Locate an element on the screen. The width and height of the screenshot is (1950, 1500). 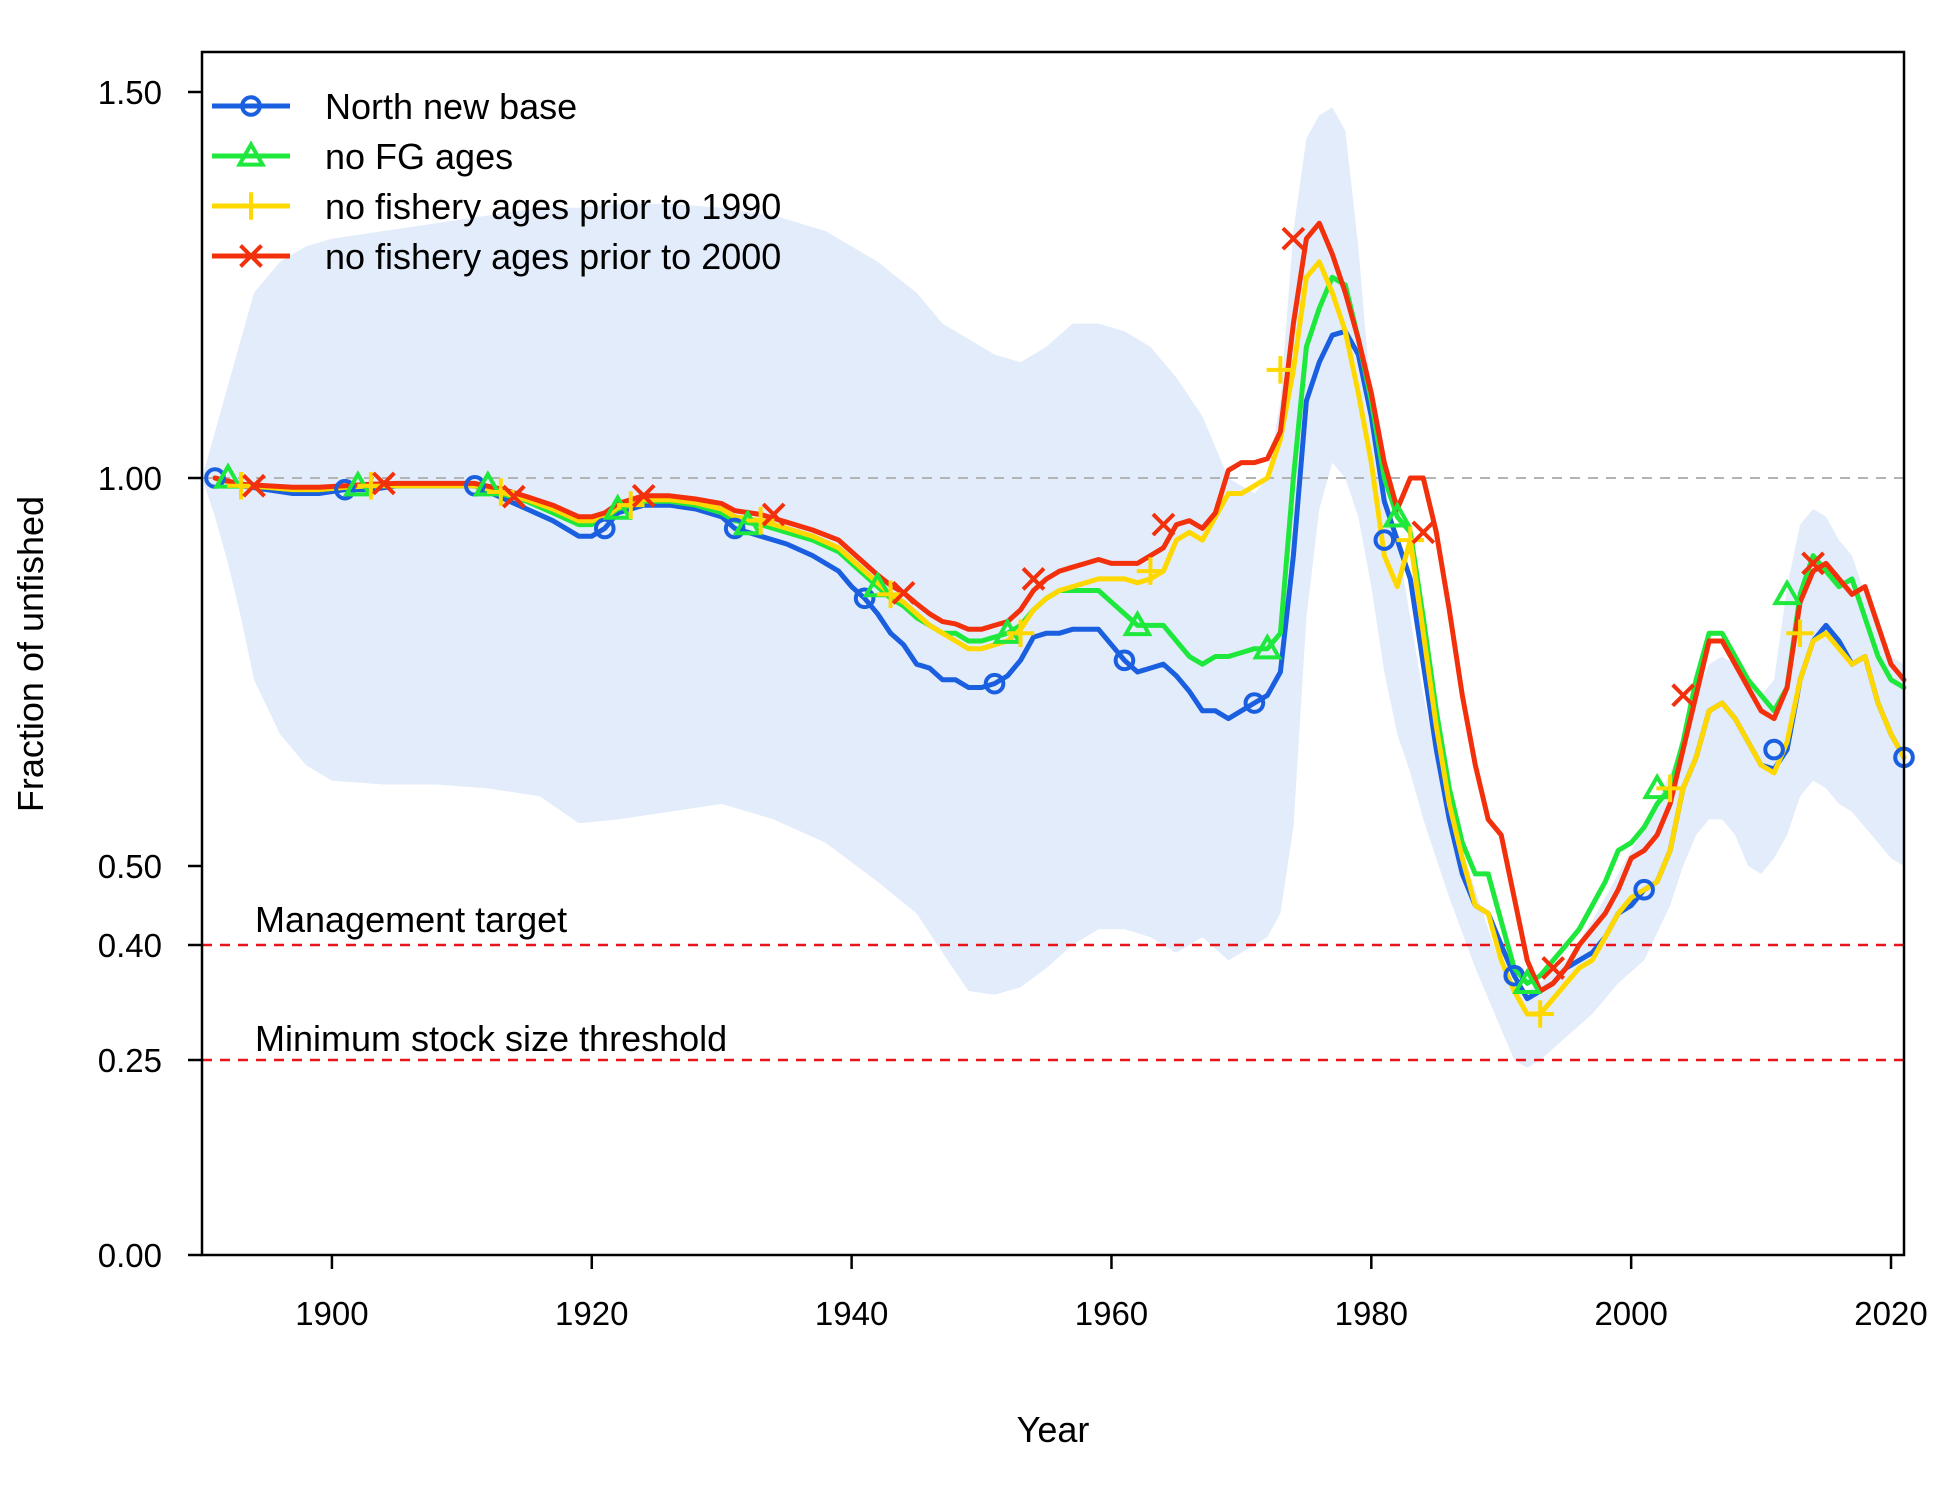
y-tick-label: 0.40 is located at coordinates (130, 945).